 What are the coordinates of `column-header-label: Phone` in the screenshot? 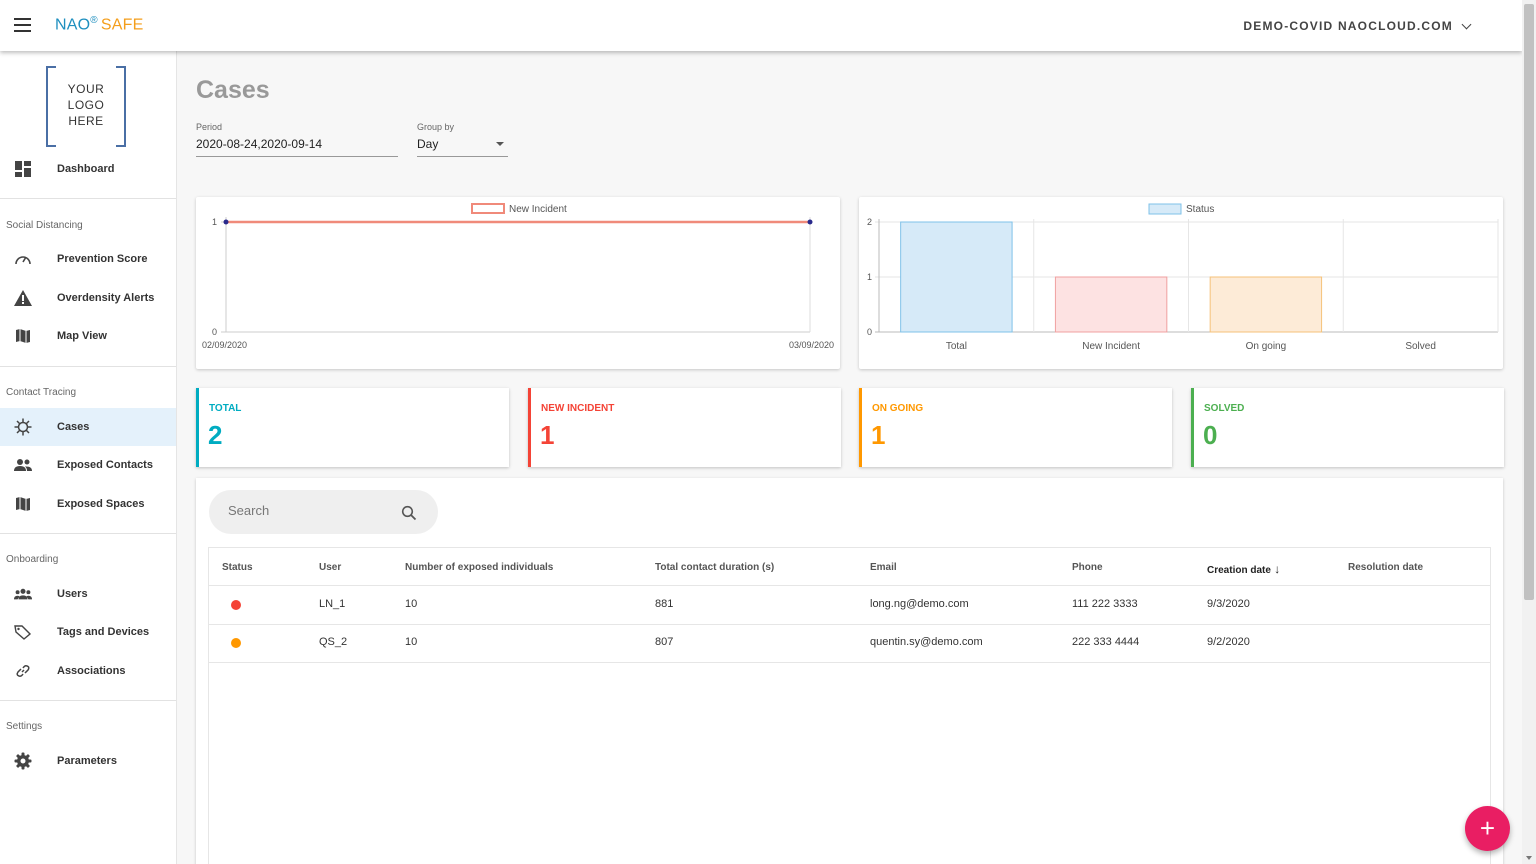 It's located at (1087, 567).